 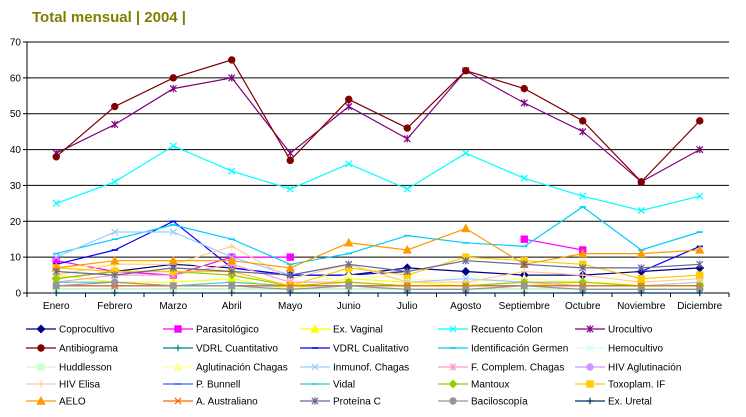 I want to click on legend-label: Toxoplam. IF, so click(x=636, y=385).